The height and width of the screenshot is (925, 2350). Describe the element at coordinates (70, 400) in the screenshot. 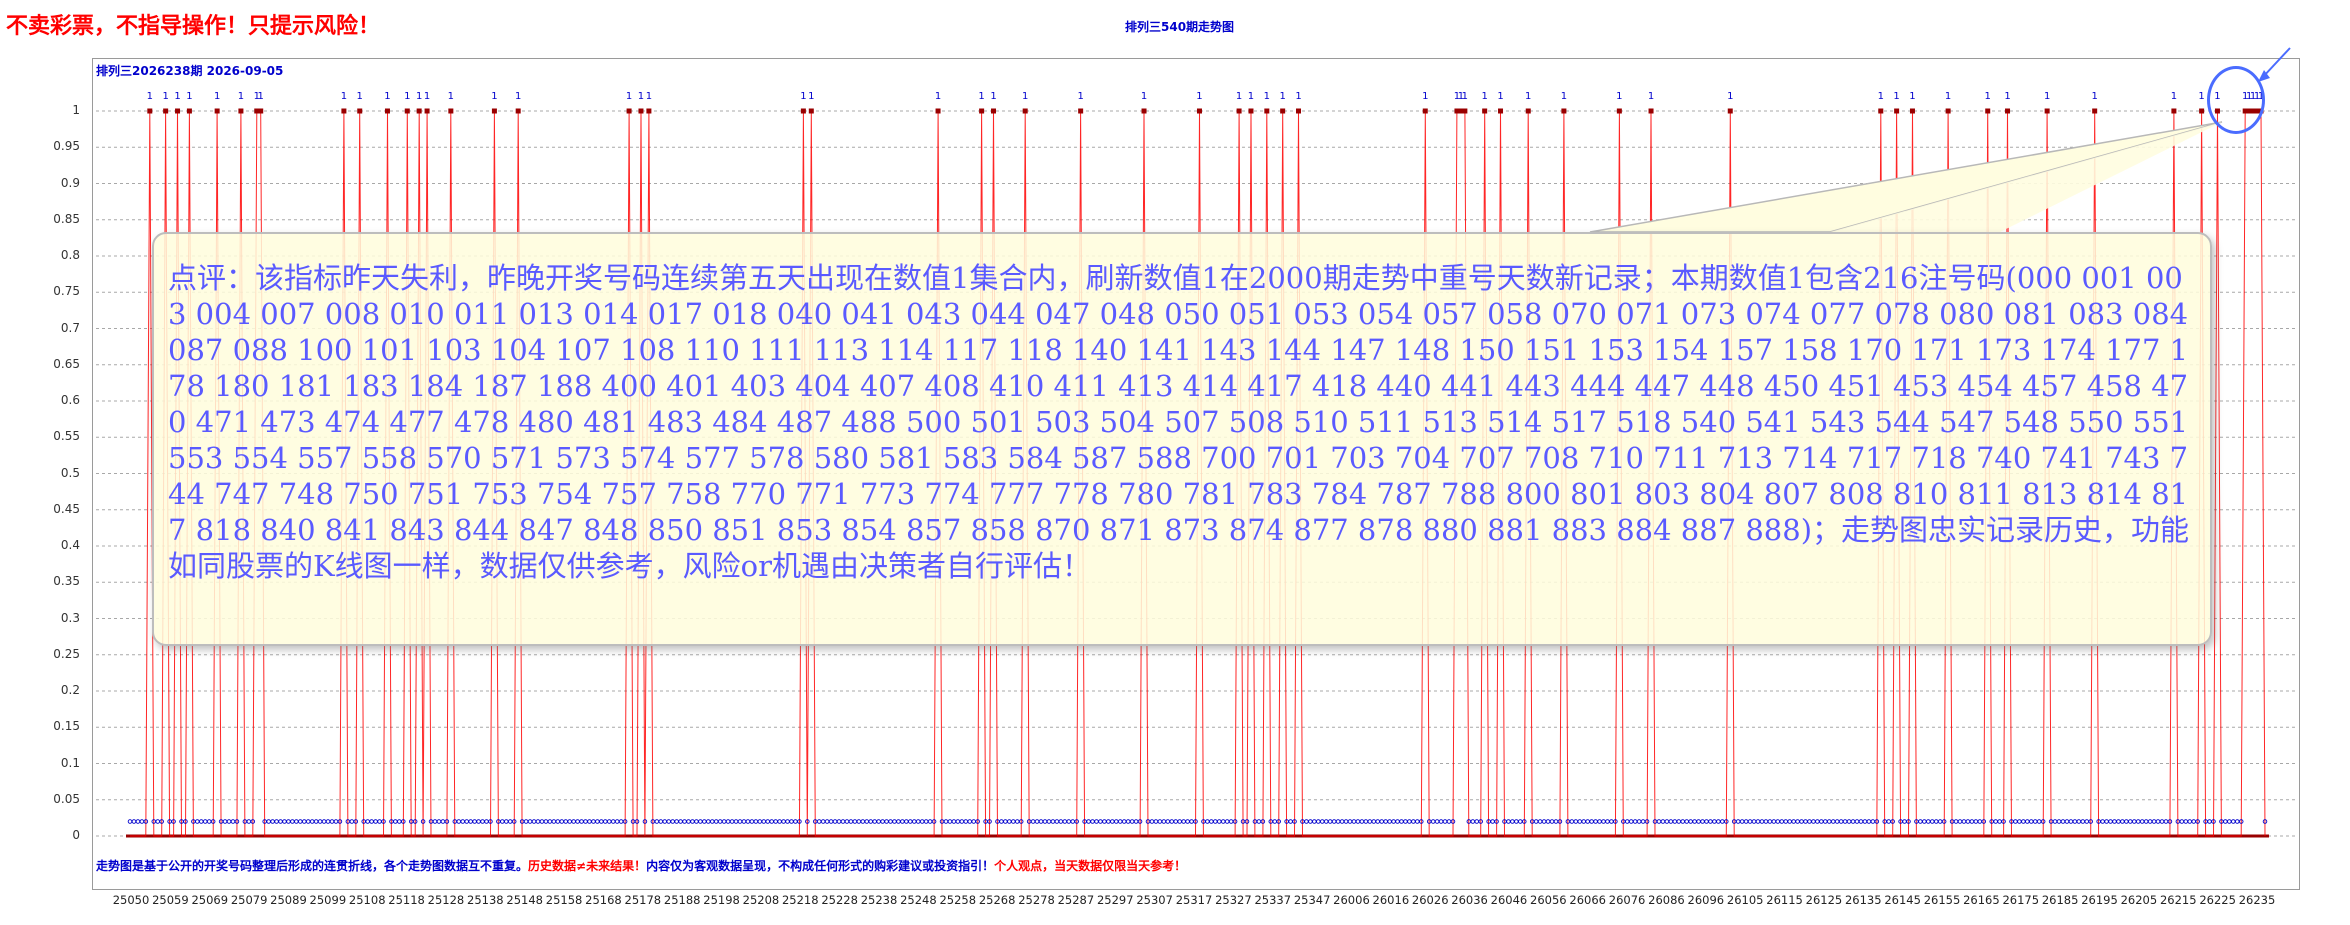

I see `y-tick-label: 0.6` at that location.